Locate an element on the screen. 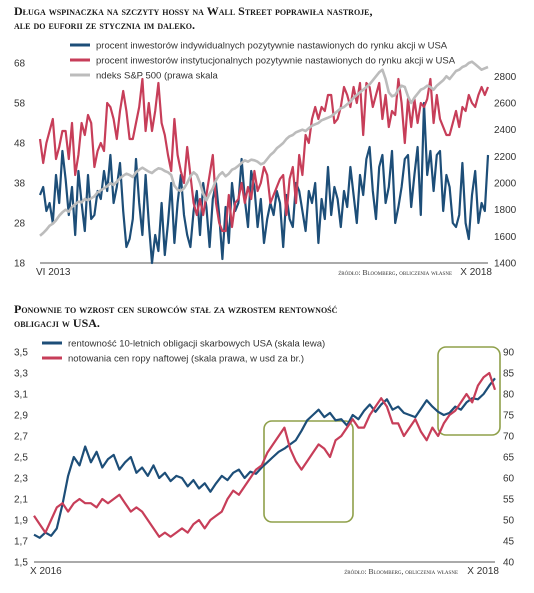 Image resolution: width=534 pixels, height=593 pixels. chart1-y-right-tick-label: 2400 is located at coordinates (505, 130).